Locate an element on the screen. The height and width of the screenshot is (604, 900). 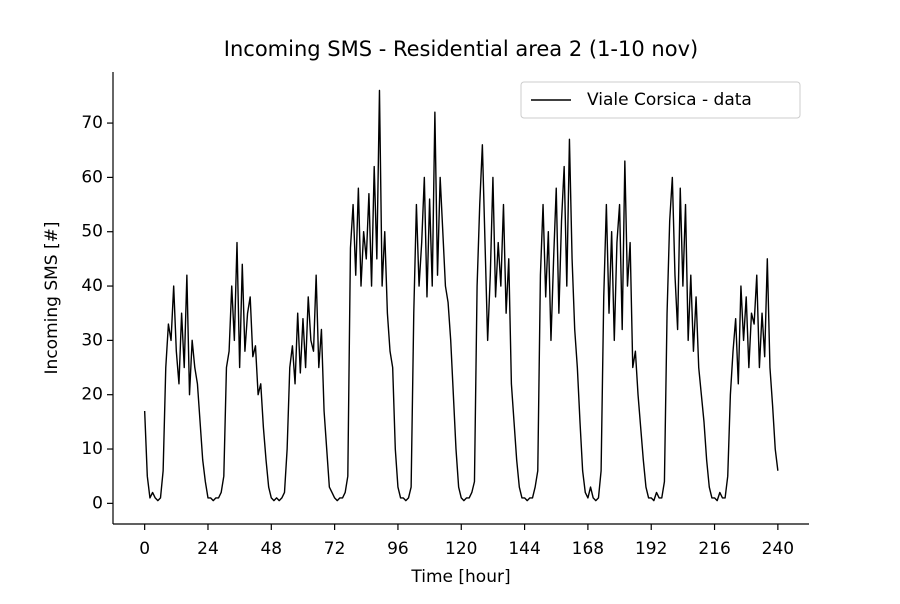
x-axis-label: Time [hour] is located at coordinates (460, 577).